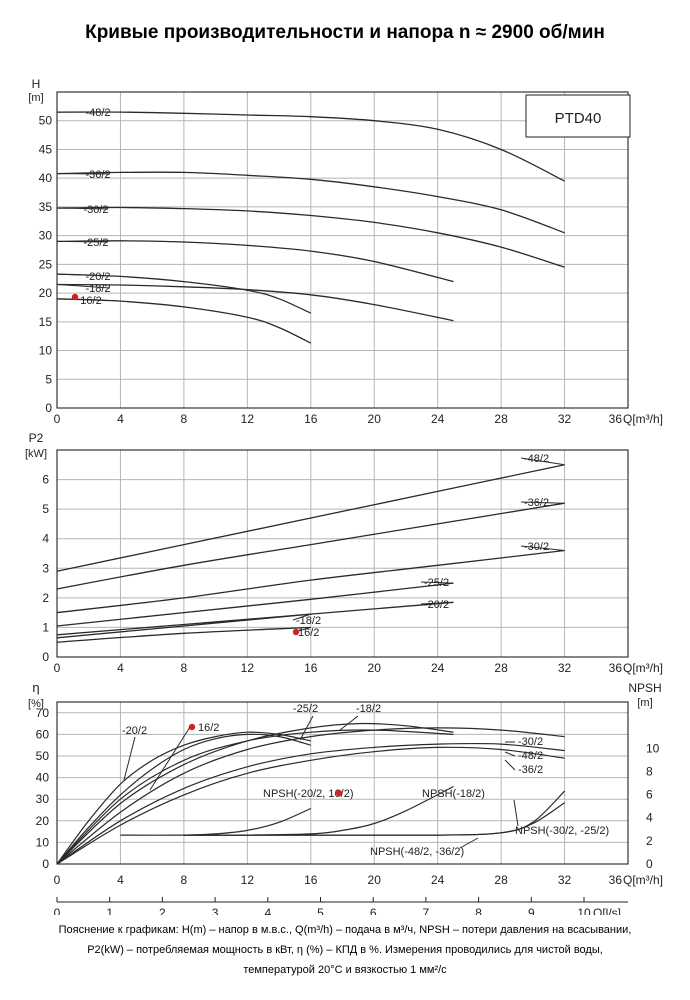 This screenshot has width=690, height=1000. Describe the element at coordinates (109, 910) in the screenshot. I see `secondary-x-tick-label: 1` at that location.